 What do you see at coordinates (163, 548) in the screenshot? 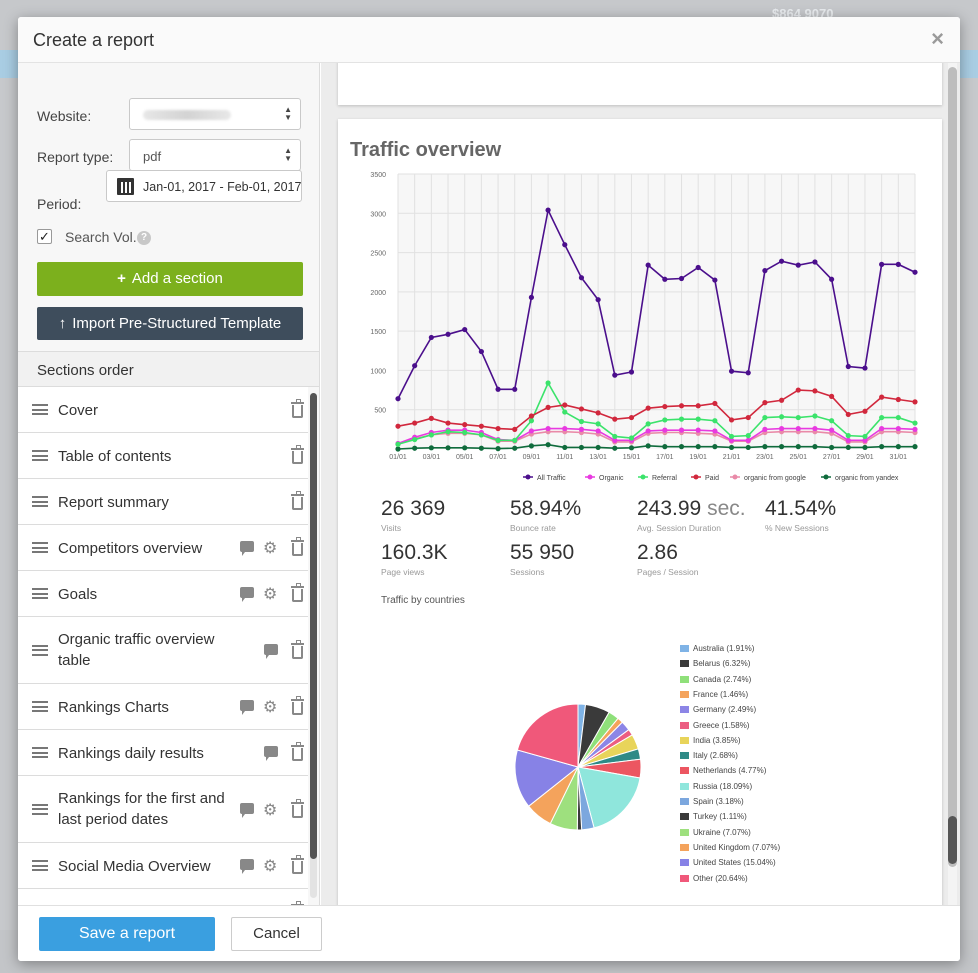
I see `section-item: Competitors overview ⚙` at bounding box center [163, 548].